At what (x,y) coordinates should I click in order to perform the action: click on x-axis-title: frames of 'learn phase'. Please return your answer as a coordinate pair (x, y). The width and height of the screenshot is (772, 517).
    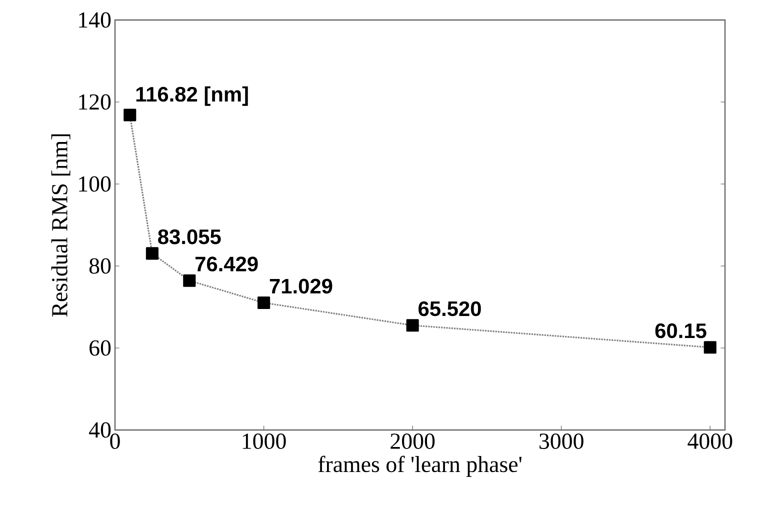
    Looking at the image, I should click on (420, 466).